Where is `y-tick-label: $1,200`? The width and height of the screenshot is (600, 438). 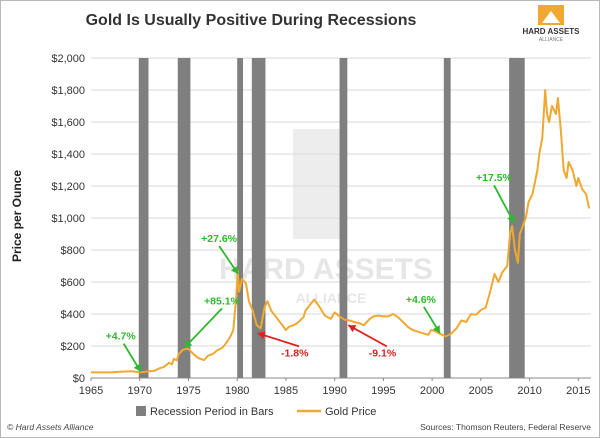 y-tick-label: $1,200 is located at coordinates (68, 187).